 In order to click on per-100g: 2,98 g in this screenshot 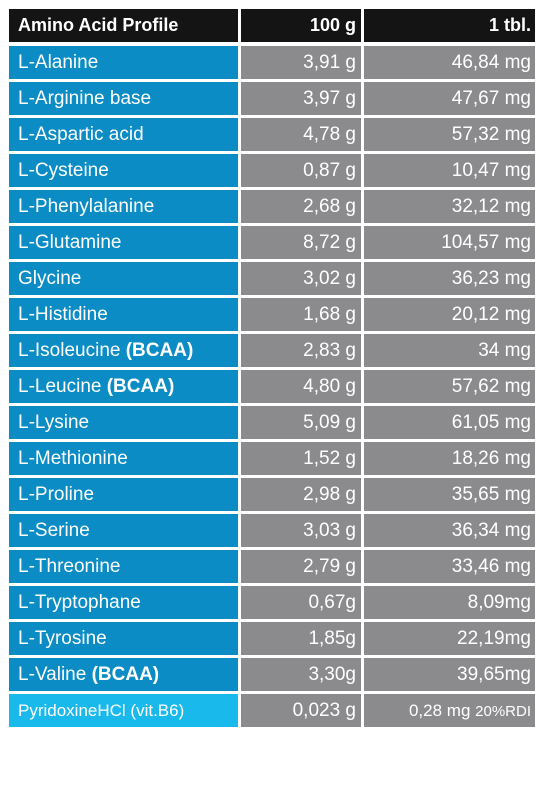, I will do `click(301, 494)`.